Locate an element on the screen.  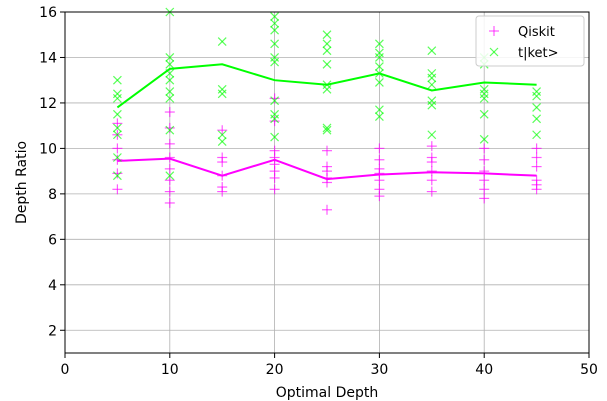
y-tick-label: 8 is located at coordinates (52, 195).